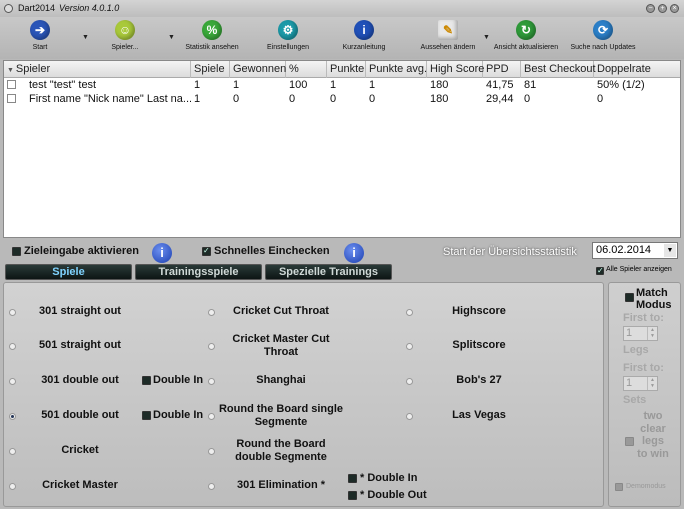 The height and width of the screenshot is (509, 684). What do you see at coordinates (80, 485) in the screenshot?
I see `game-label: Cricket Master` at bounding box center [80, 485].